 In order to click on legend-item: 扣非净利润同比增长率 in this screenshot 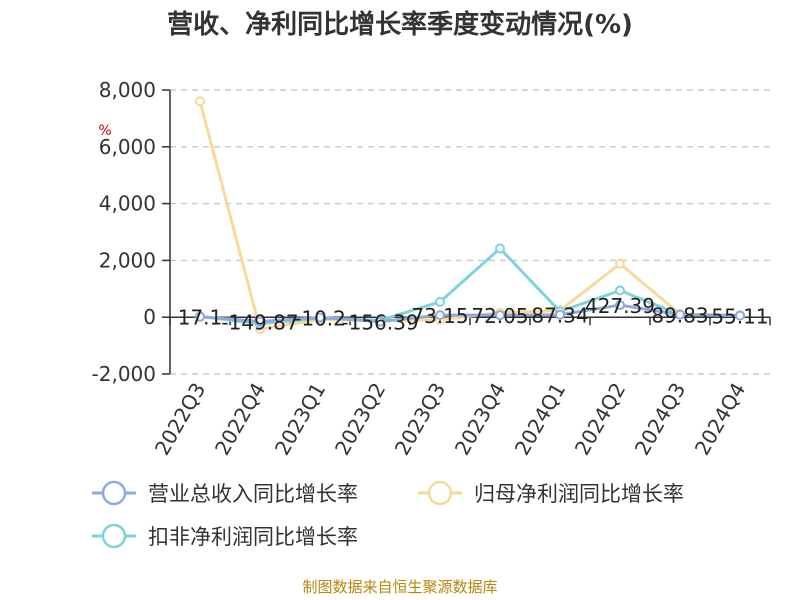, I will do `click(225, 536)`.